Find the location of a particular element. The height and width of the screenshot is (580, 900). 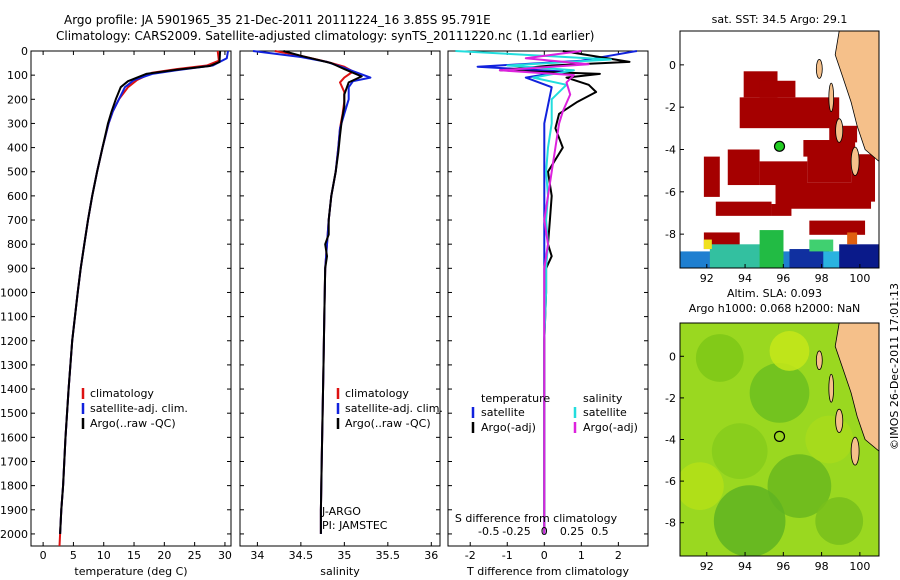

y-tick-label: 1600 is located at coordinates (14, 437).